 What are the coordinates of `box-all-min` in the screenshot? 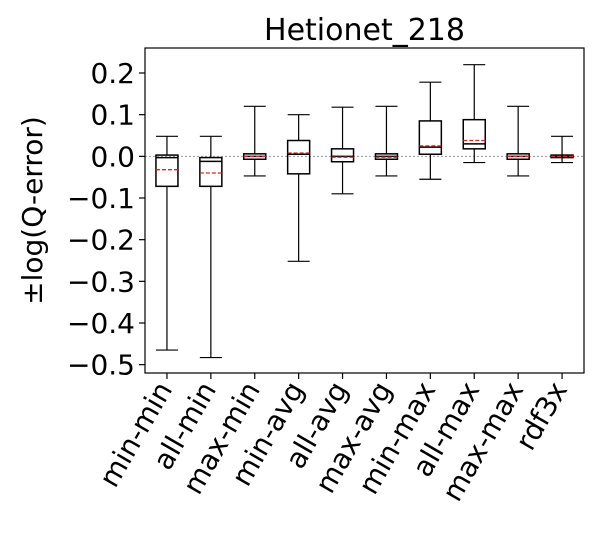 It's located at (211, 172).